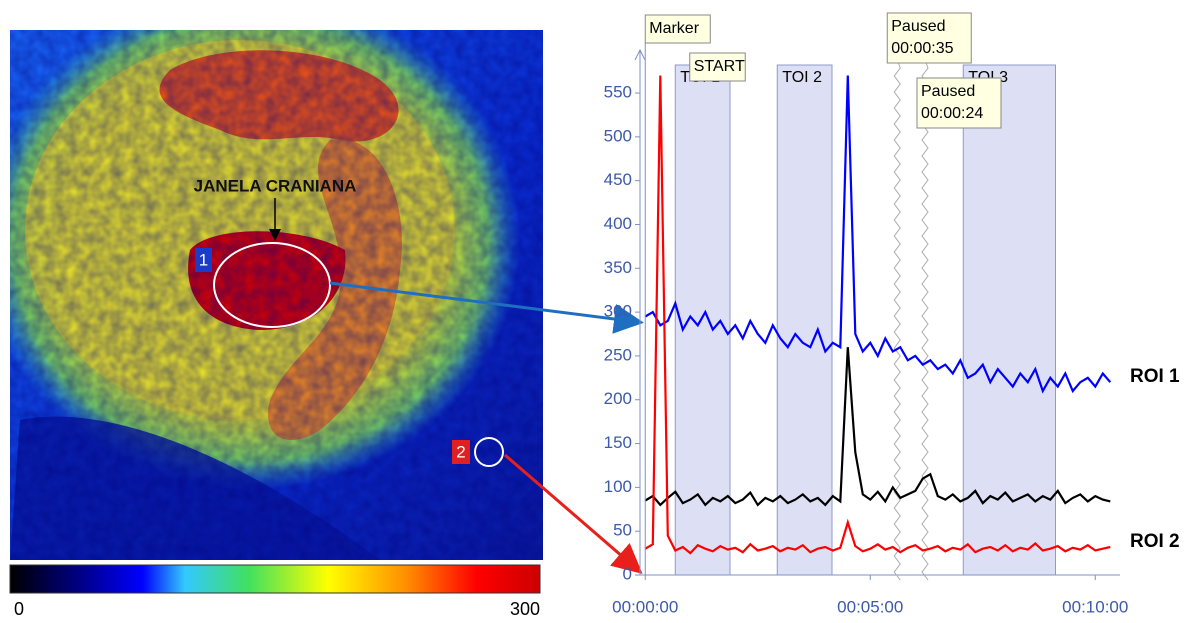 The width and height of the screenshot is (1199, 623). Describe the element at coordinates (1095, 606) in the screenshot. I see `x-tick-label: 00:10:00` at that location.